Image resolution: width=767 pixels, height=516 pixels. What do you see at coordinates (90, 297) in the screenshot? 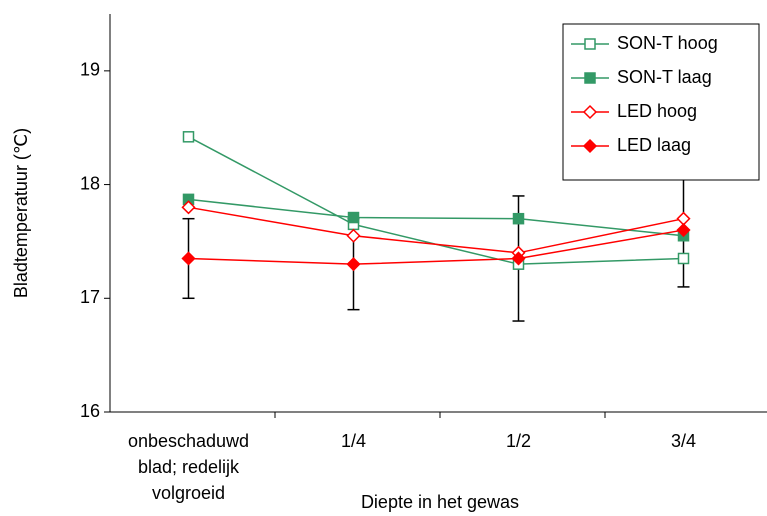
I see `y-tick-label: 17` at bounding box center [90, 297].